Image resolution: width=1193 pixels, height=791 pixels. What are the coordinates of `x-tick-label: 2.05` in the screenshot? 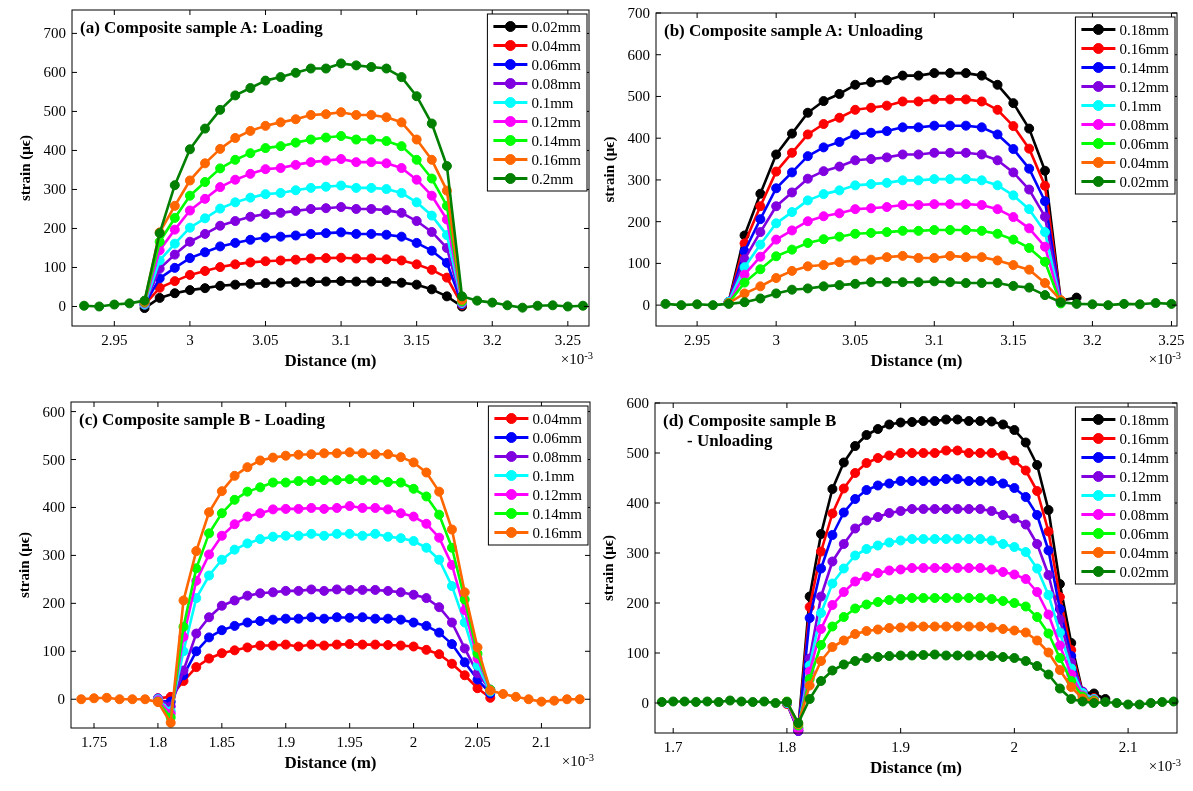 It's located at (477, 742).